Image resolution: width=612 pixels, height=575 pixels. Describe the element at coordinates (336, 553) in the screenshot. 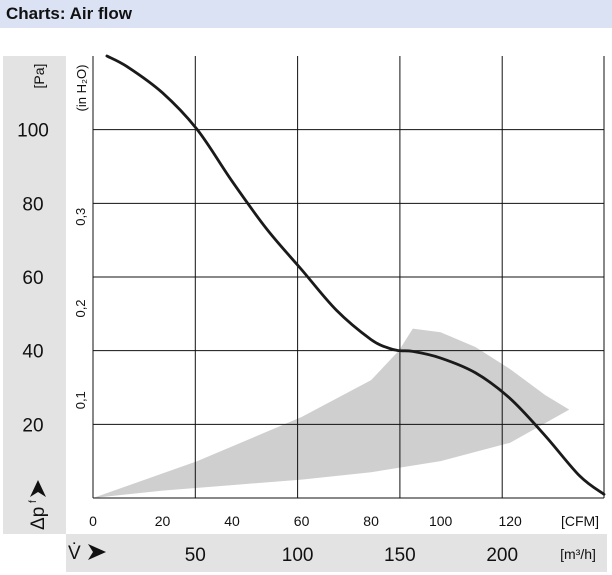

I see `bottom-axis-panel` at that location.